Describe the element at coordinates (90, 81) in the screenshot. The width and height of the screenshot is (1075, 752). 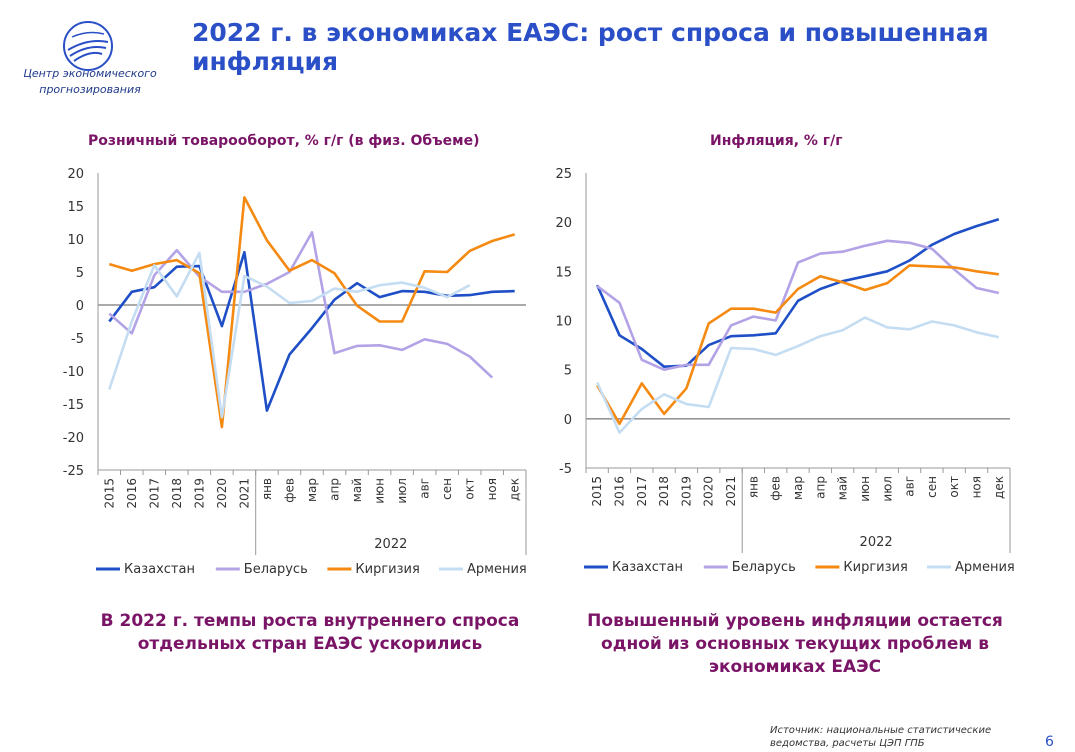
I see `logo-text: Центр экономического прогнозирования` at that location.